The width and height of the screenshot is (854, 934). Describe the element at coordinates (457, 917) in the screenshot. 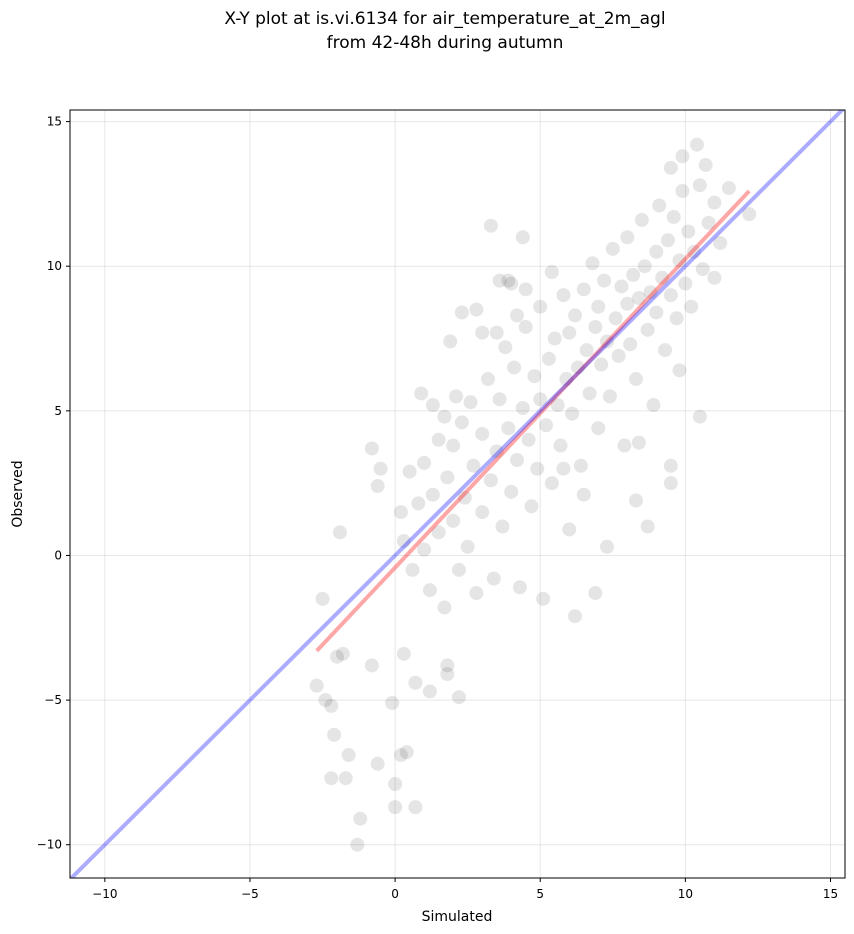

I see `x-axis-label: Simulated` at that location.